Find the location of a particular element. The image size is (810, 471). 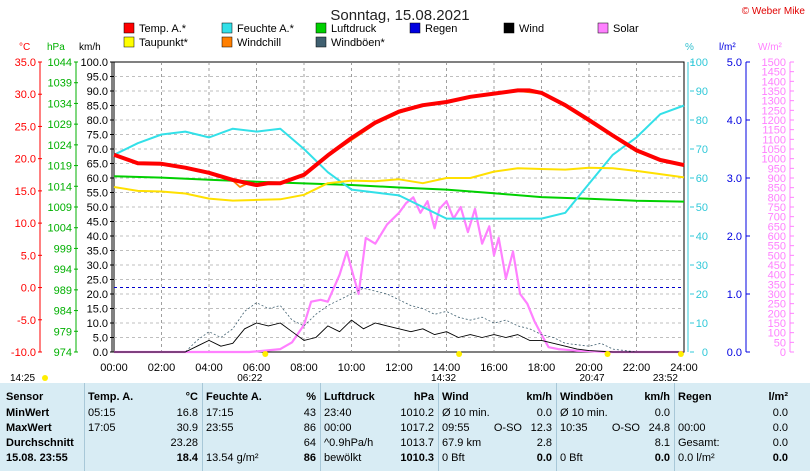

table-cell-value: 1017.2 is located at coordinates (417, 428).